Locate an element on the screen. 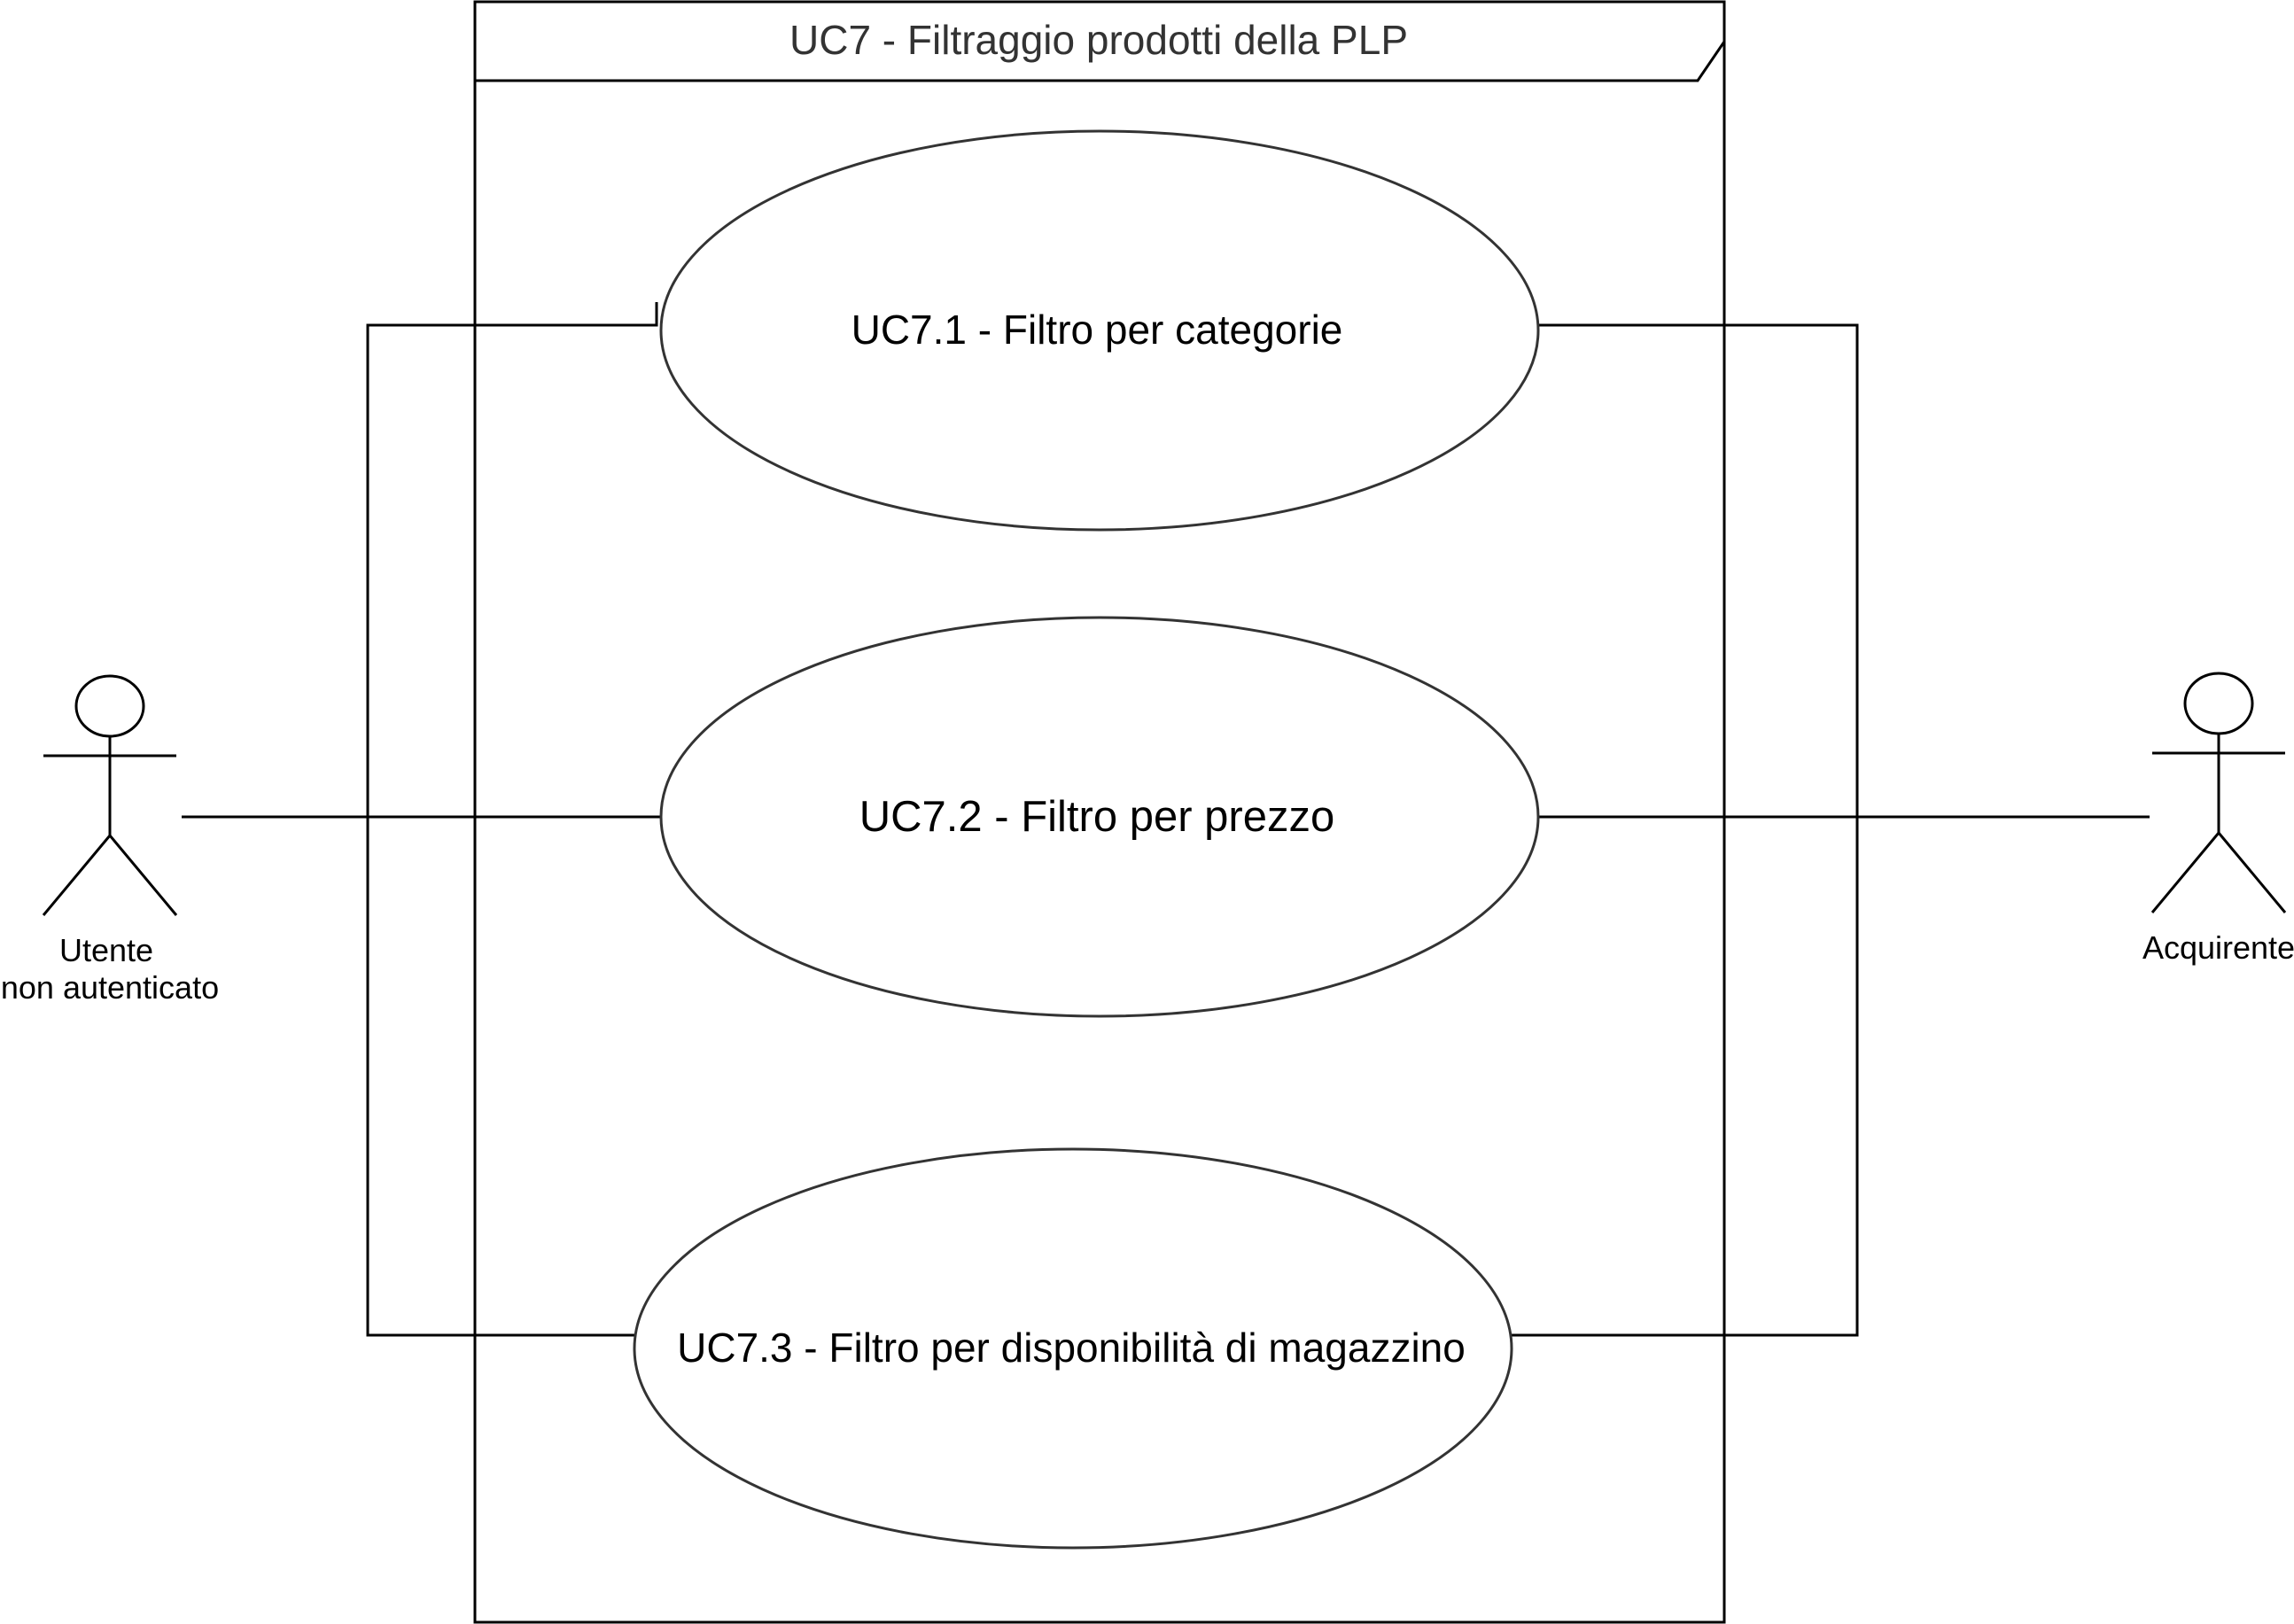 The height and width of the screenshot is (1624, 2294). actor-unauthenticated-user: Utente non autenticato is located at coordinates (110, 840).